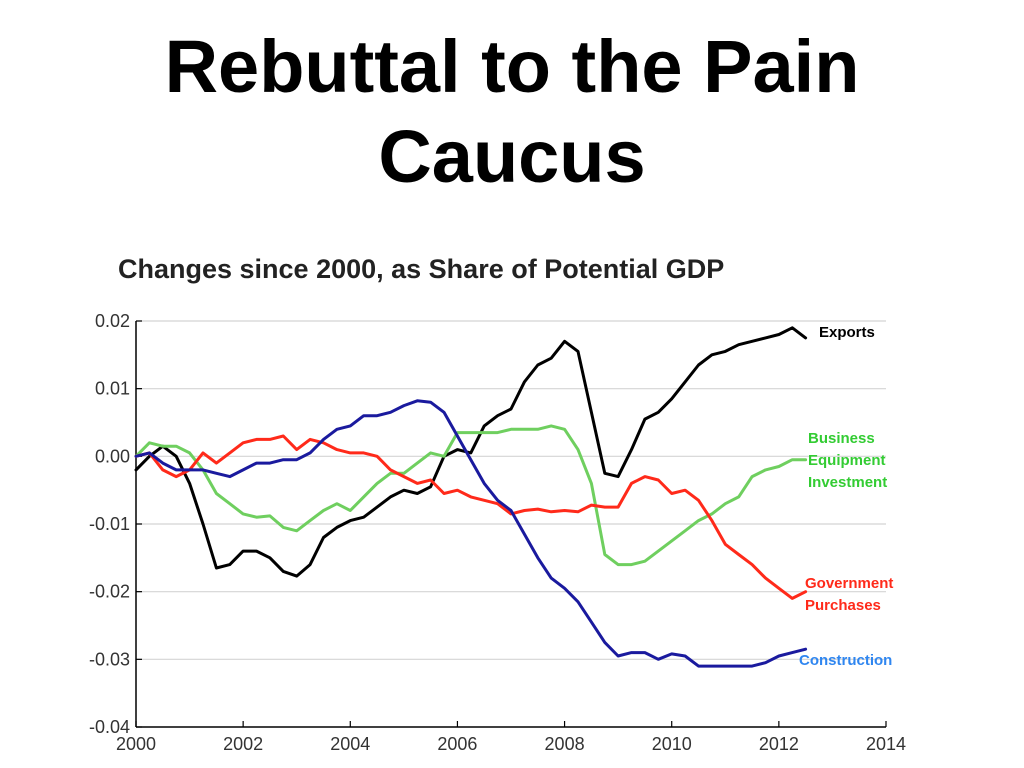 This screenshot has width=1024, height=768. I want to click on series-label-government-purchases: Government, so click(849, 583).